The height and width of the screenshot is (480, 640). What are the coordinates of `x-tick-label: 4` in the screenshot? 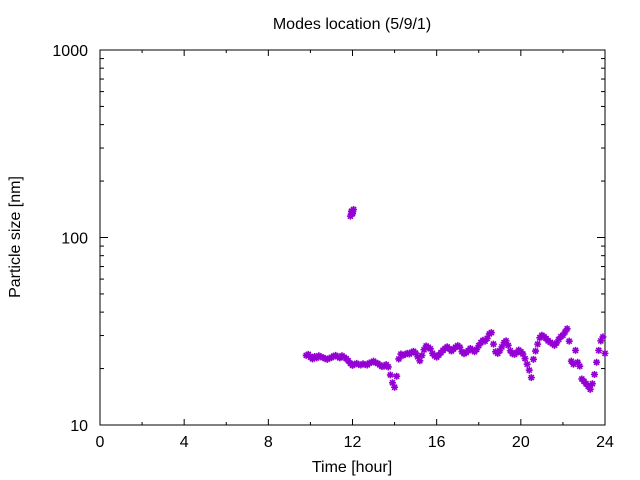 It's located at (184, 442).